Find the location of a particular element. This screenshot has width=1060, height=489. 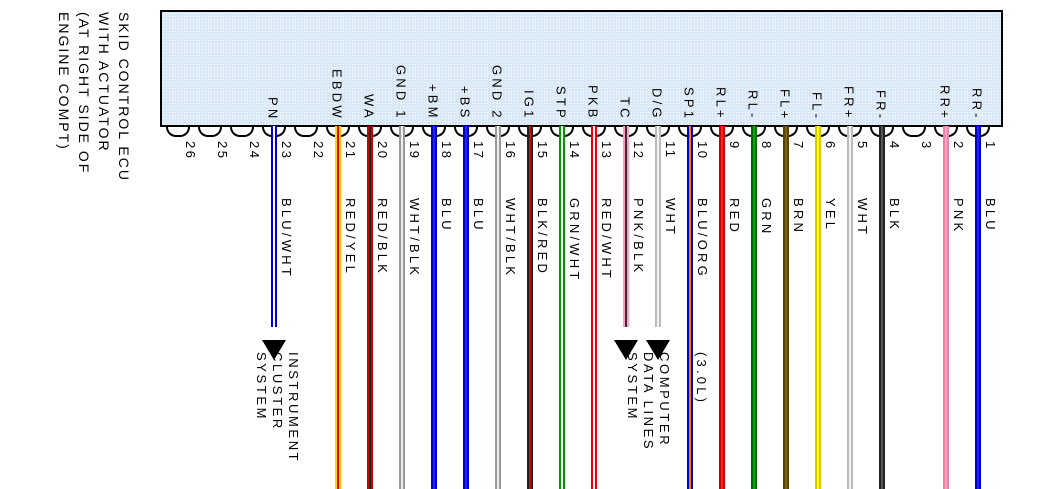

pin-column: PKB 13 RED/WHT is located at coordinates (596, 251).